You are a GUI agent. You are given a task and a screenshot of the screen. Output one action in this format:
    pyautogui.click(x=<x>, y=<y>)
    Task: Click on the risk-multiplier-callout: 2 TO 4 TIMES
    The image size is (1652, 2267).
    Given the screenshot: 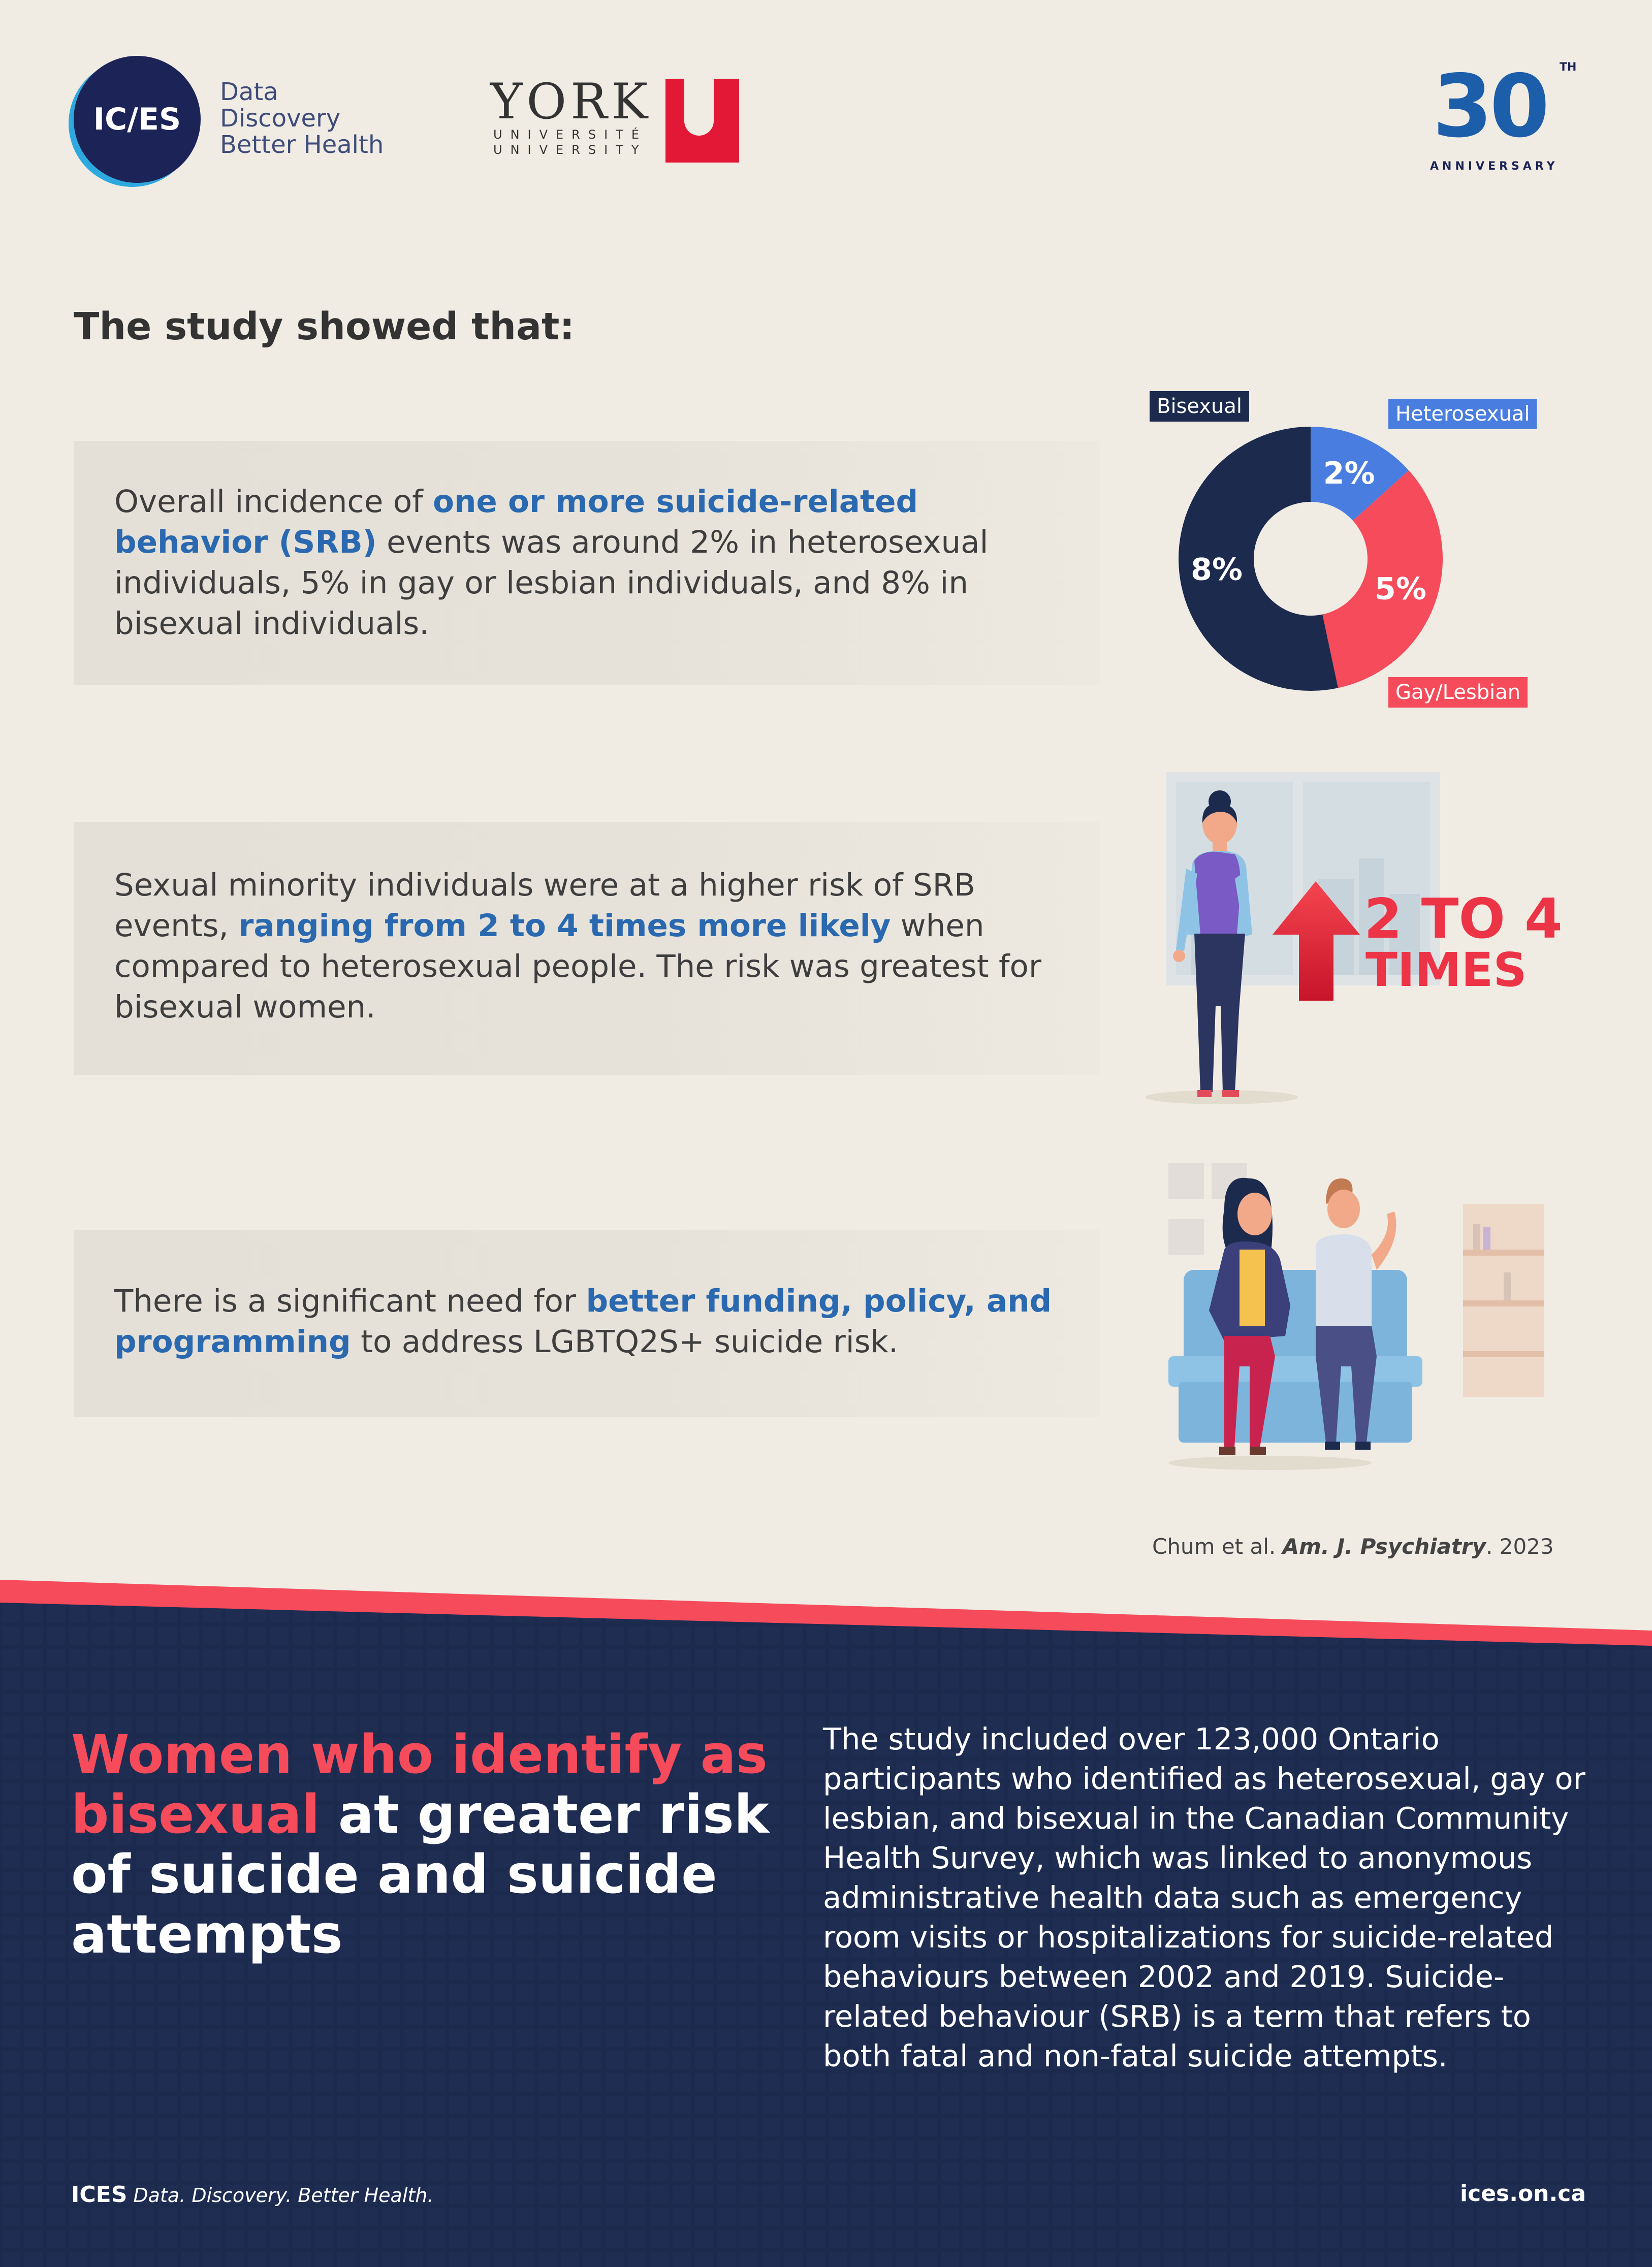 What is the action you would take?
    pyautogui.click(x=1463, y=944)
    